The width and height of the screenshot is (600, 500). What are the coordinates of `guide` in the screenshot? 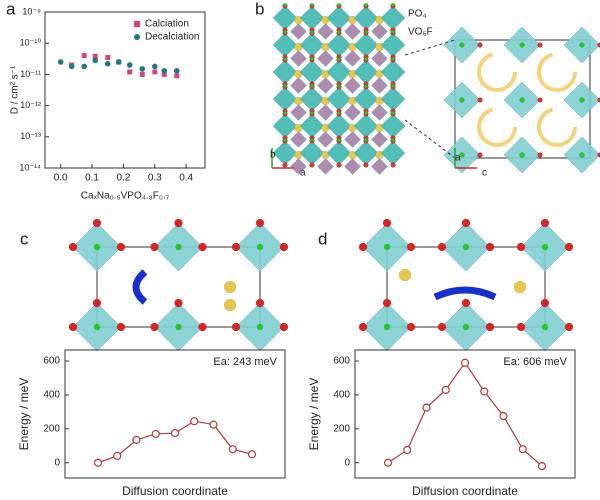 It's located at (430, 47).